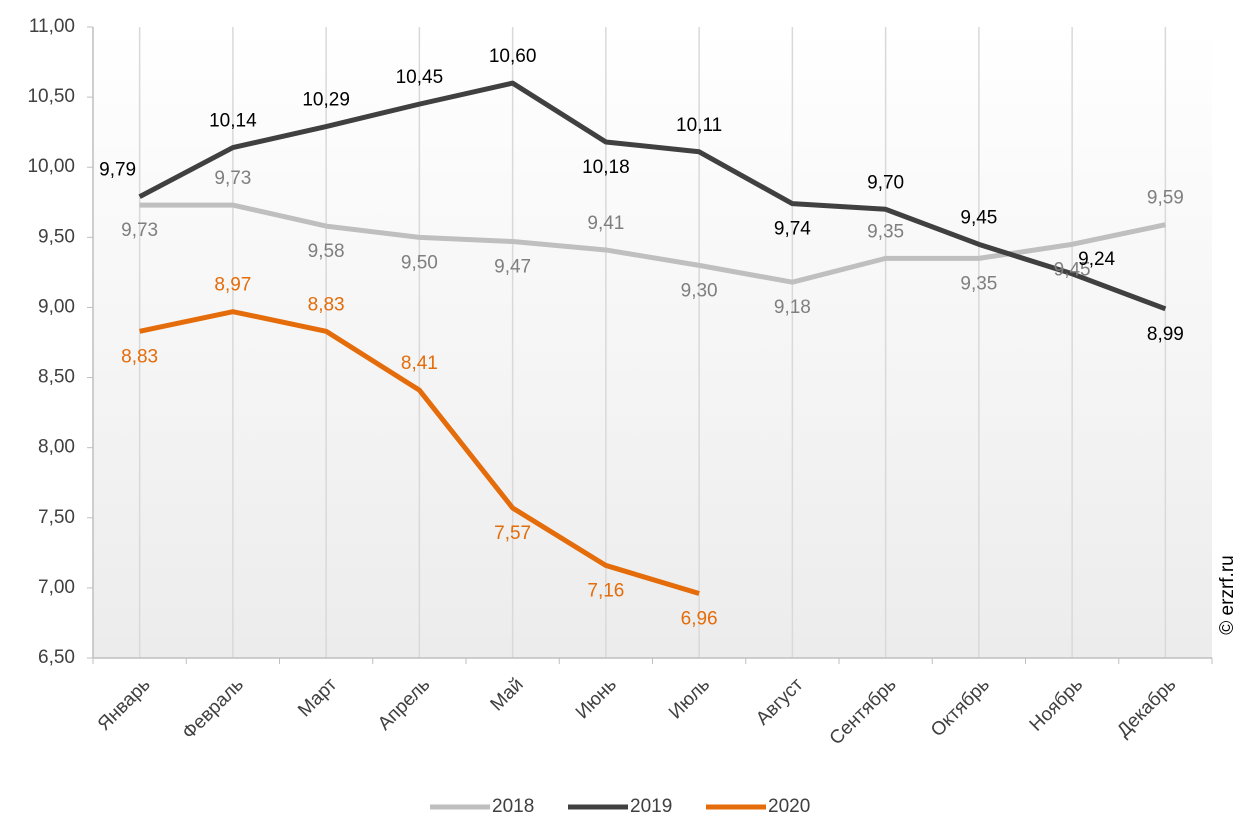 This screenshot has height=819, width=1240. What do you see at coordinates (596, 698) in the screenshot?
I see `x-tick-label: Июнь` at bounding box center [596, 698].